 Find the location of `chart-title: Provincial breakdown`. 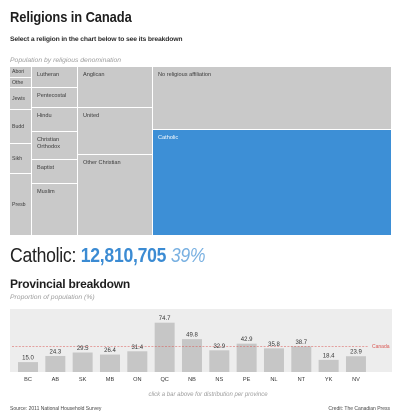

chart-title: Provincial breakdown is located at coordinates (70, 284).